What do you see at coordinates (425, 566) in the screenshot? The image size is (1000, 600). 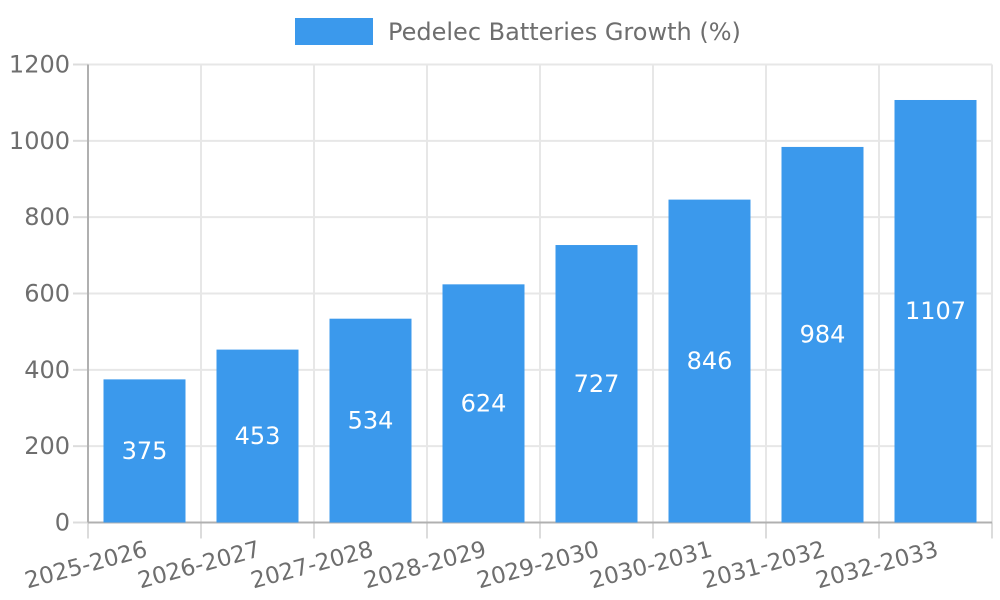 I see `x-axis-tick-label: 2028-2029` at bounding box center [425, 566].